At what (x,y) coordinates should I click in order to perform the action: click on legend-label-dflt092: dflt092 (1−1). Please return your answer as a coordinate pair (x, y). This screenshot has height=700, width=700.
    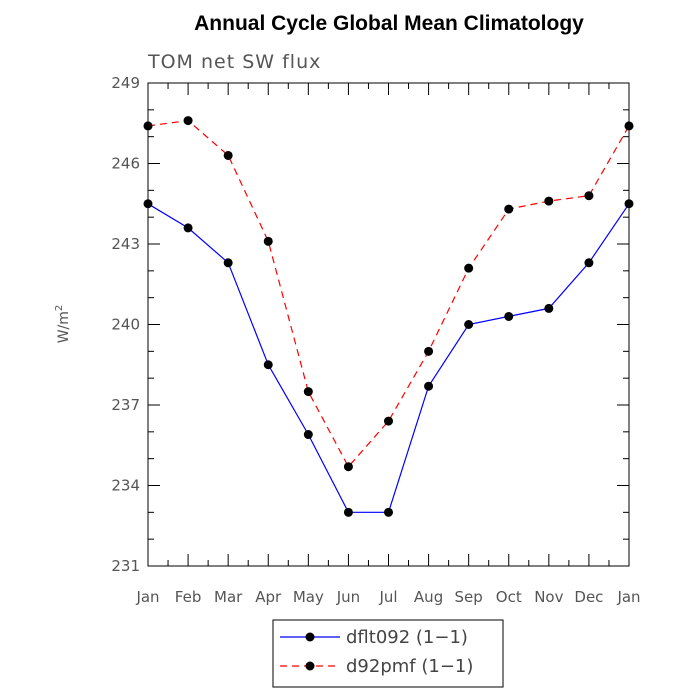
    Looking at the image, I should click on (407, 637).